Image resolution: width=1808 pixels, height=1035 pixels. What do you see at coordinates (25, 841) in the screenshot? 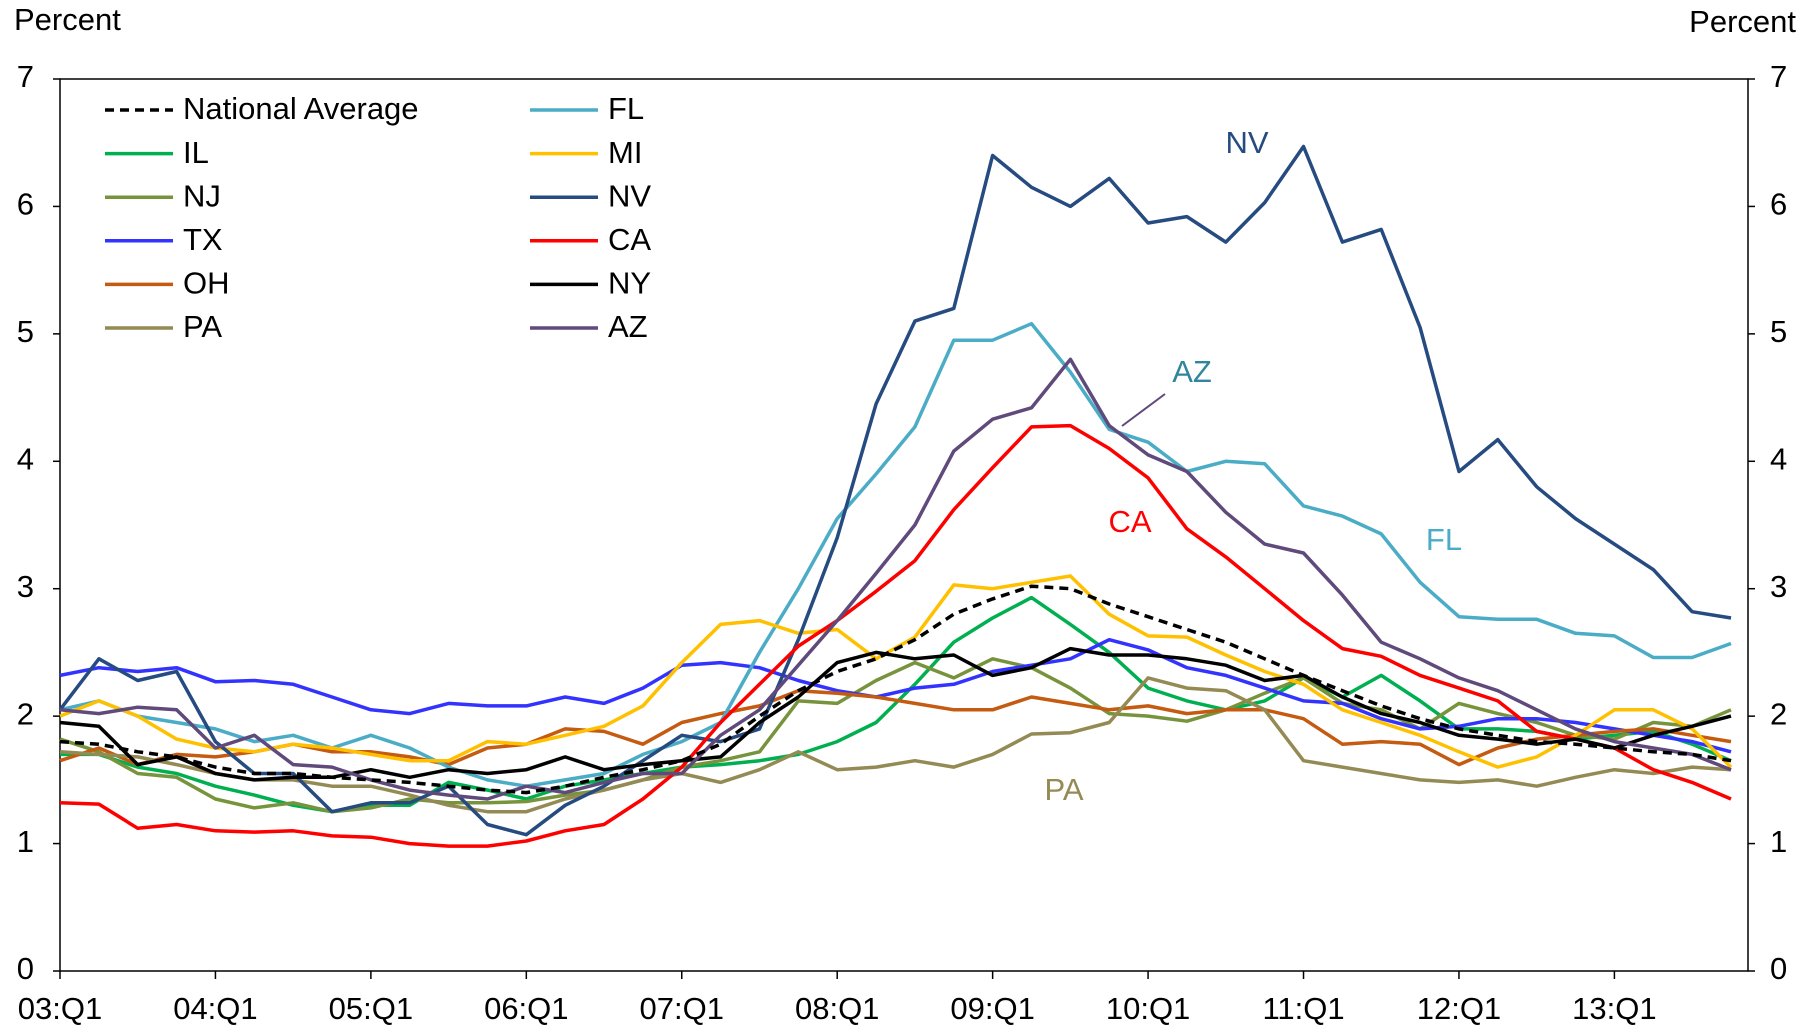
I see `y-tick-label: 1` at bounding box center [25, 841].